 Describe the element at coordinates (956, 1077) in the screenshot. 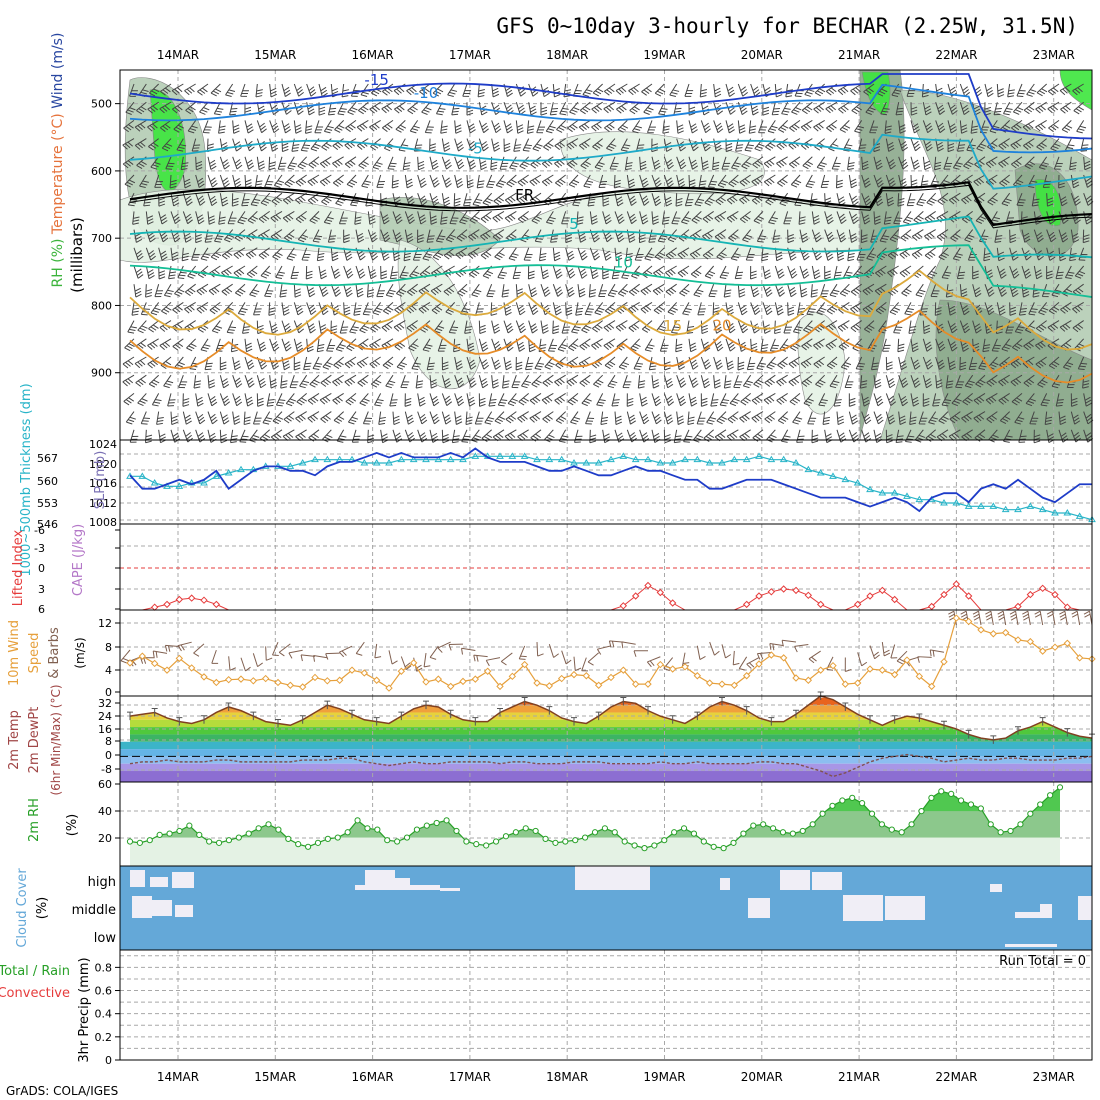

I see `date-label-bottom: 22MAR` at that location.